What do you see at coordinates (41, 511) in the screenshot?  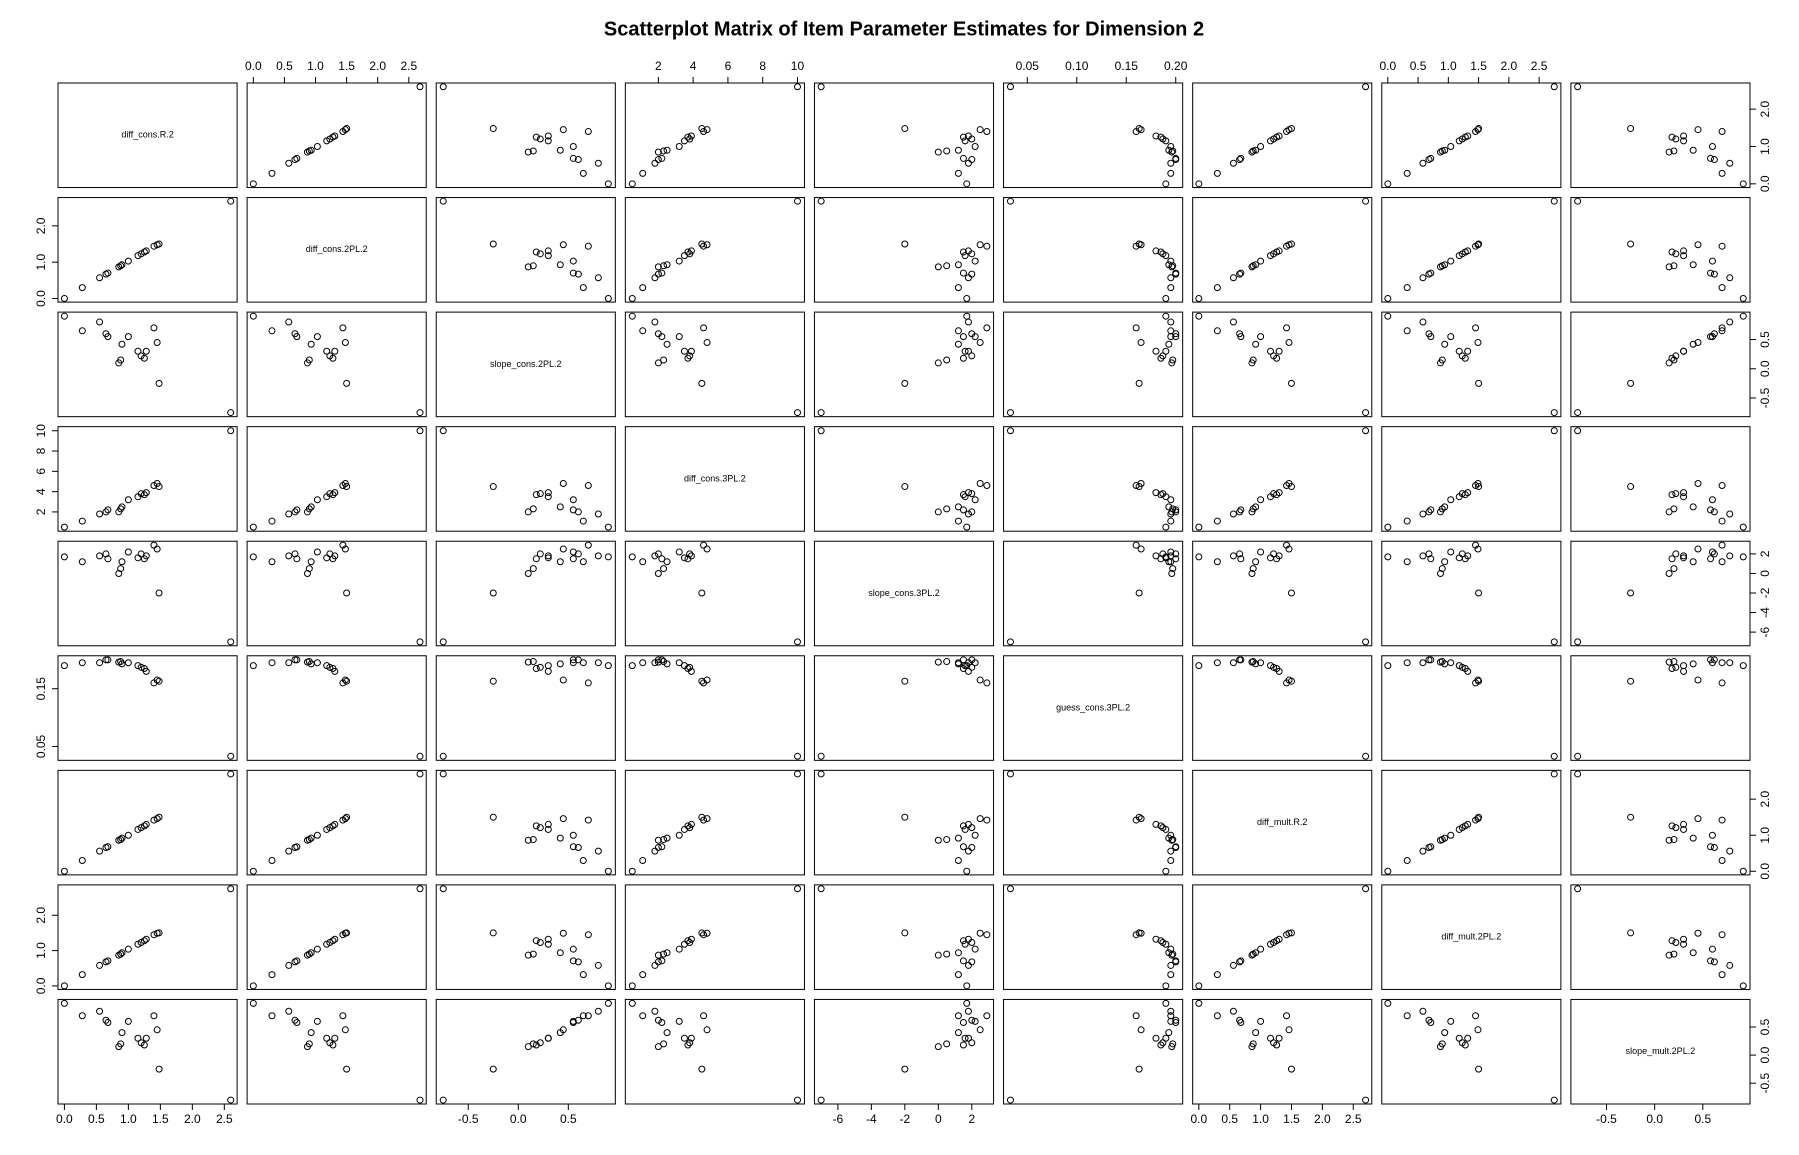 I see `y-tick-label: 2` at bounding box center [41, 511].